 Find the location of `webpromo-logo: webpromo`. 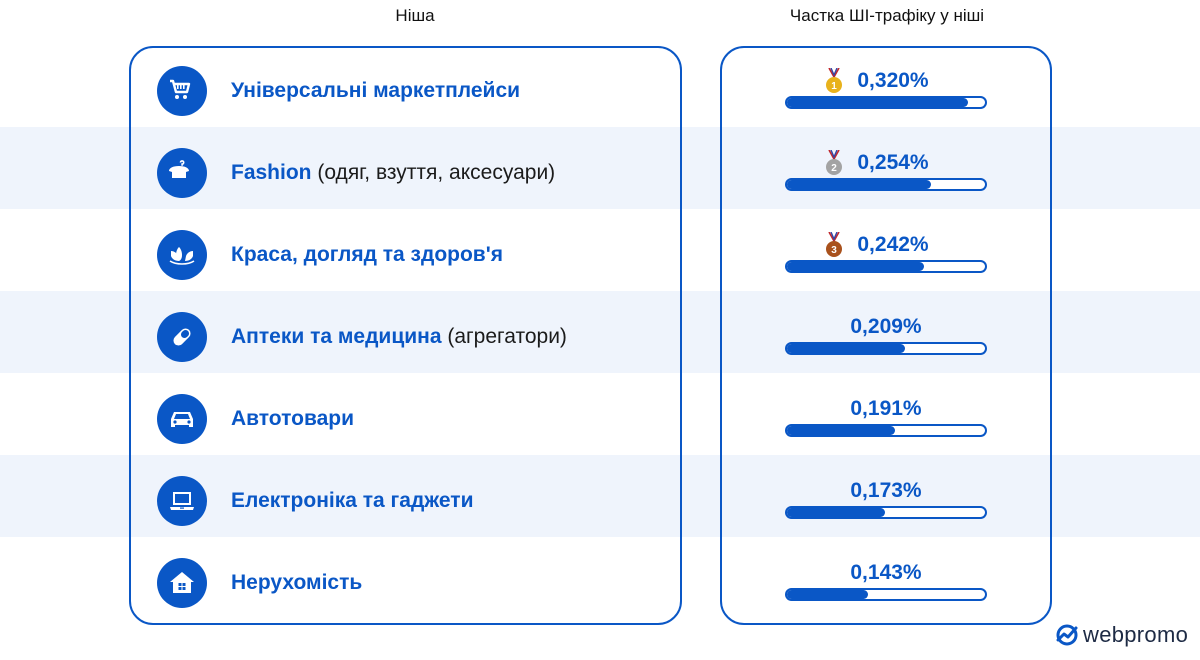

webpromo-logo: webpromo is located at coordinates (1121, 635).